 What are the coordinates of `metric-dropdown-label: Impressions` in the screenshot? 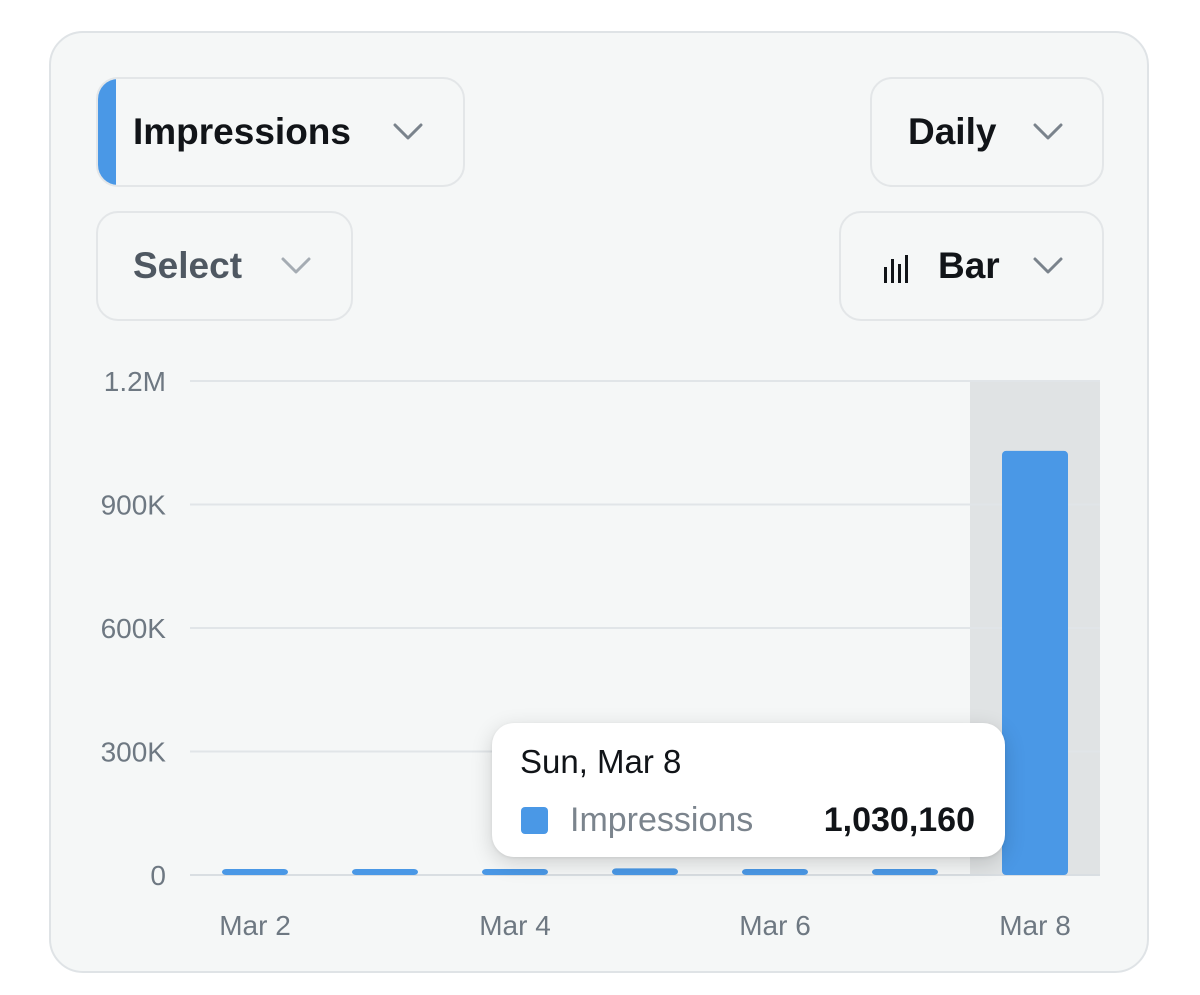 It's located at (242, 131).